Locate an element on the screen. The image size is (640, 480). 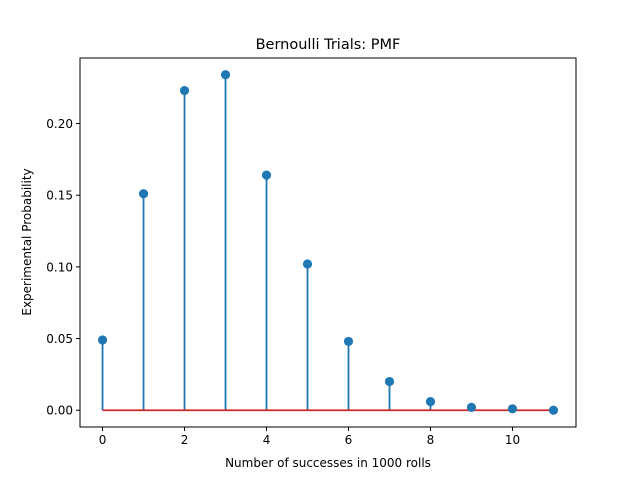
y-axis-ticks: 0.00 0.05 0.10 0.15 0.20 is located at coordinates (63, 267).